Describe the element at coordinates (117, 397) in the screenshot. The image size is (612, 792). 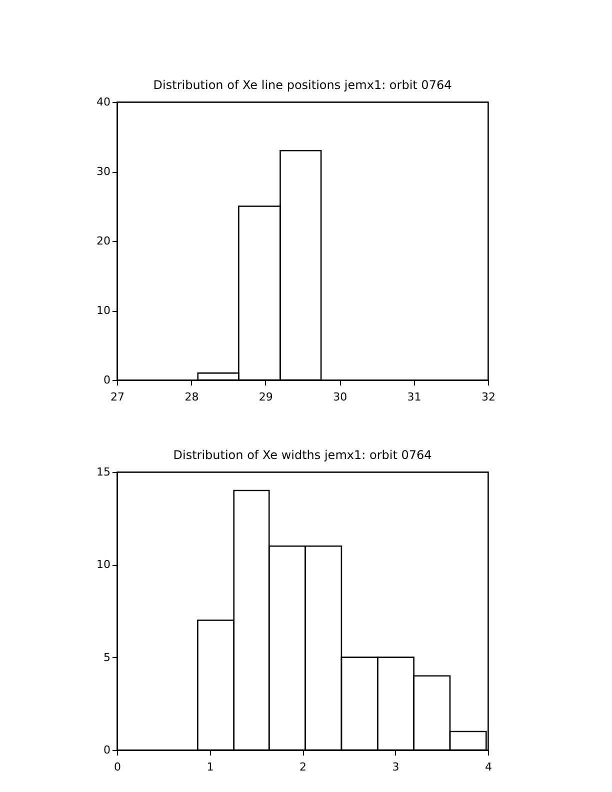
I see `x-tick-label: 27` at that location.